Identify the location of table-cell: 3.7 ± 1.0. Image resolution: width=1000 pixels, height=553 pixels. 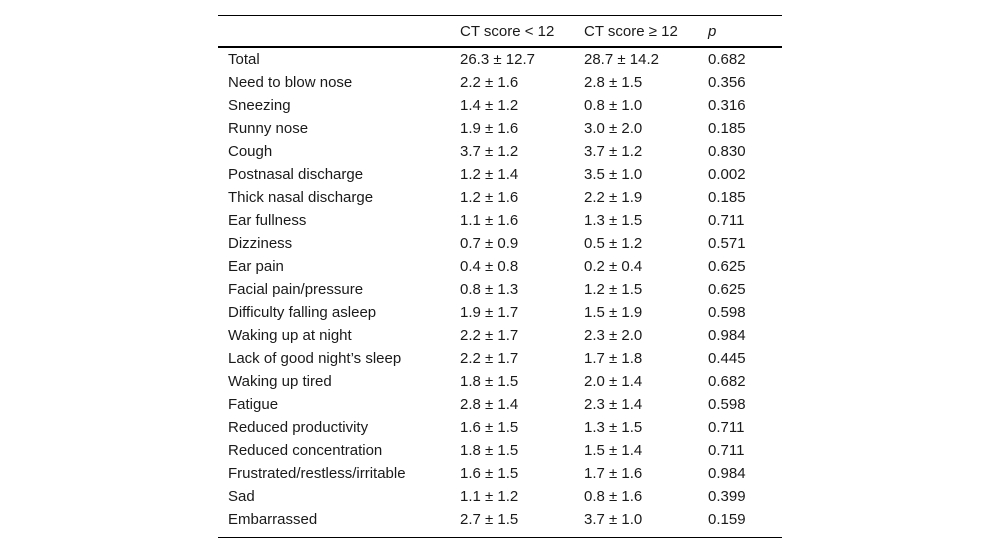
(613, 519).